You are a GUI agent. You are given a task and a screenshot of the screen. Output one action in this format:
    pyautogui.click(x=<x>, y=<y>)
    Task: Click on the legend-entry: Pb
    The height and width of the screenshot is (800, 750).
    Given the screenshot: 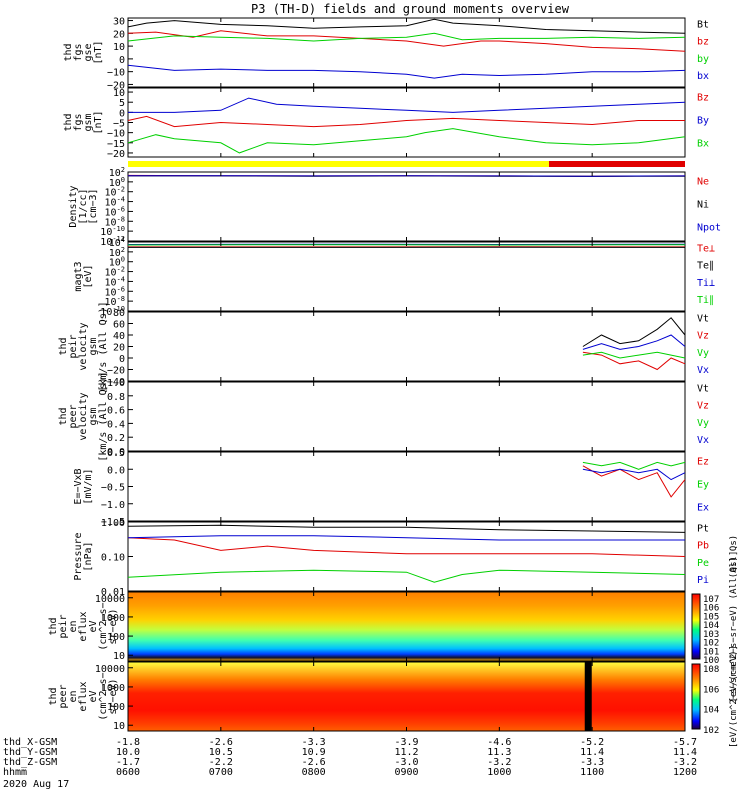 What is the action you would take?
    pyautogui.click(x=703, y=546)
    